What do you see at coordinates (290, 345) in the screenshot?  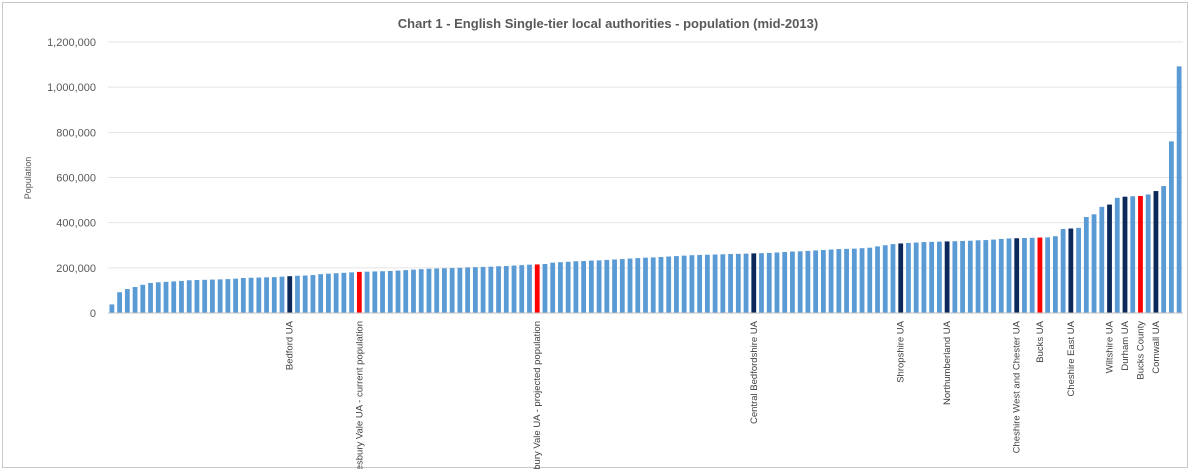 I see `category-label: Bedford UA` at bounding box center [290, 345].